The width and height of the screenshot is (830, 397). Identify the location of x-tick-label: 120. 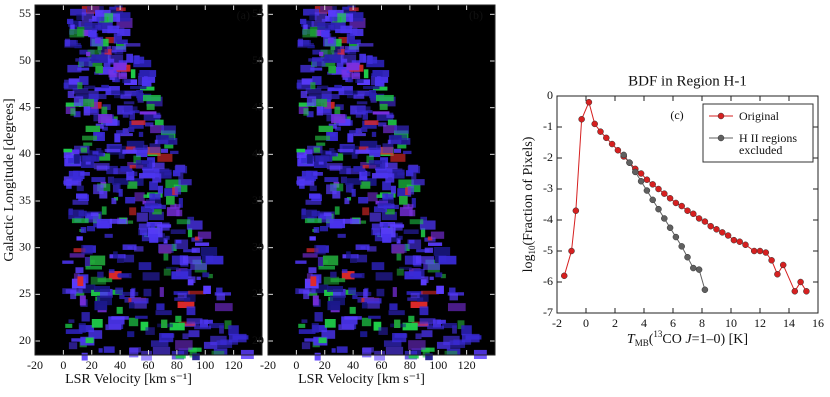
(467, 365).